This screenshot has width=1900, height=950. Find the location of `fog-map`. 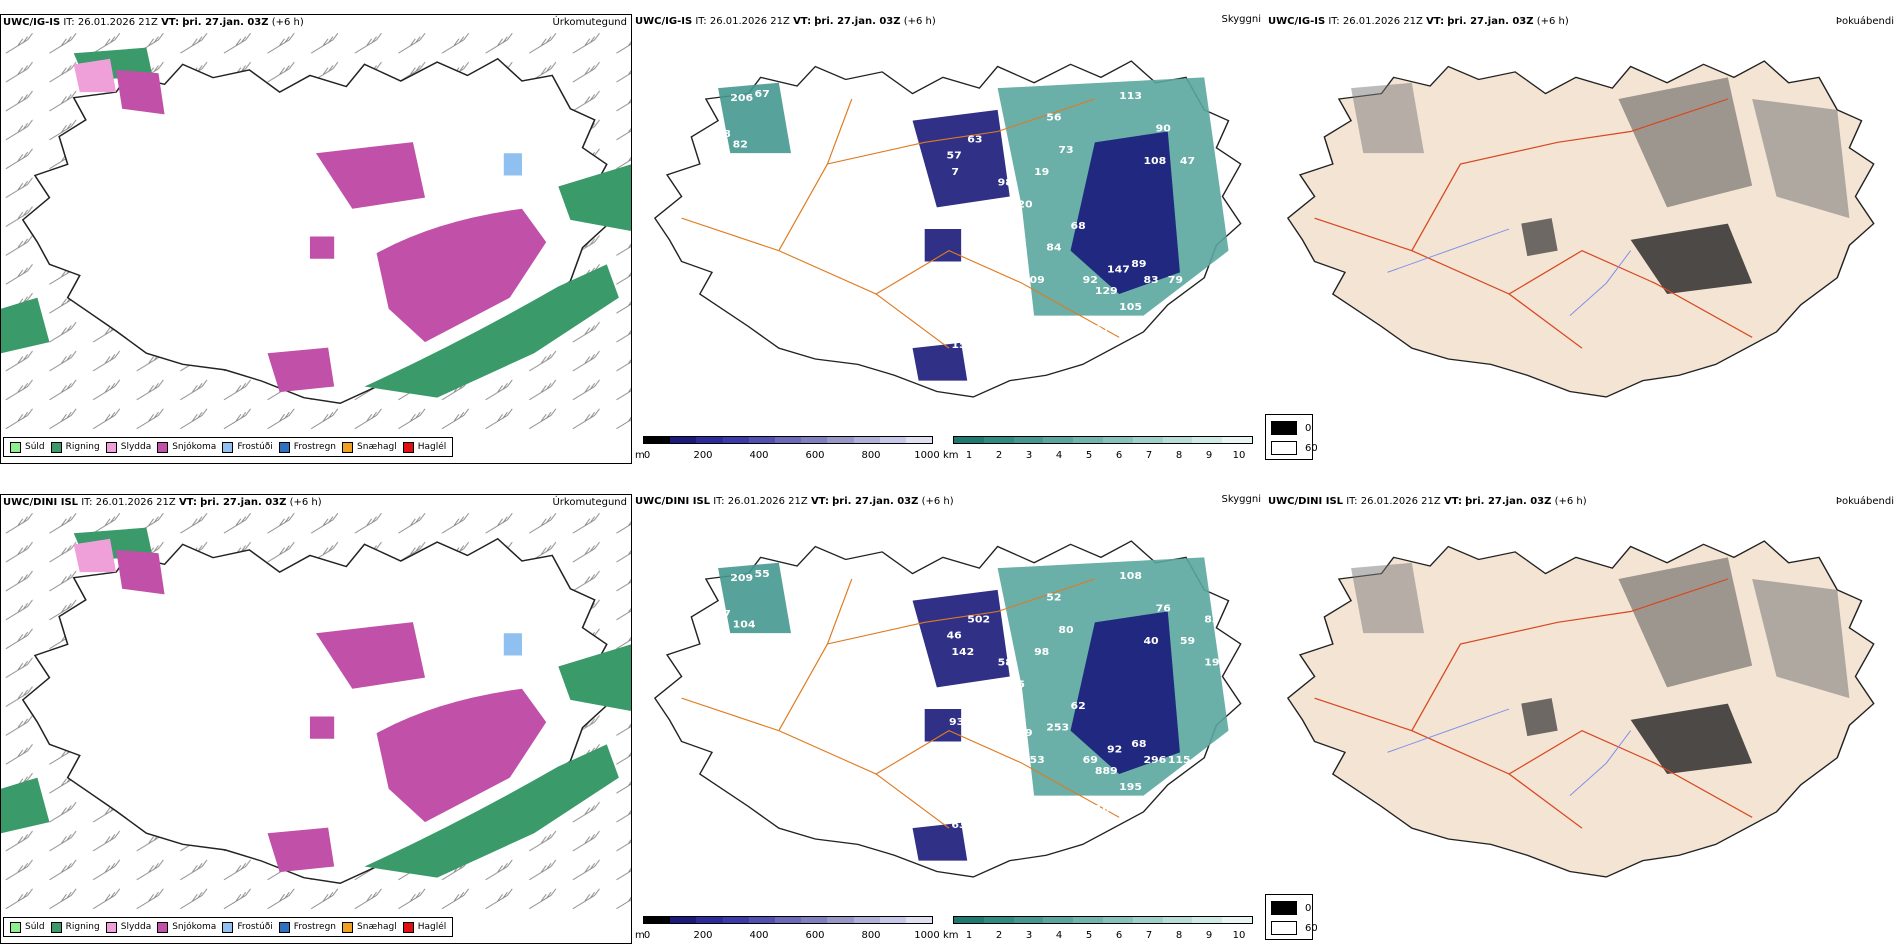

fog-map is located at coordinates (1582, 709).